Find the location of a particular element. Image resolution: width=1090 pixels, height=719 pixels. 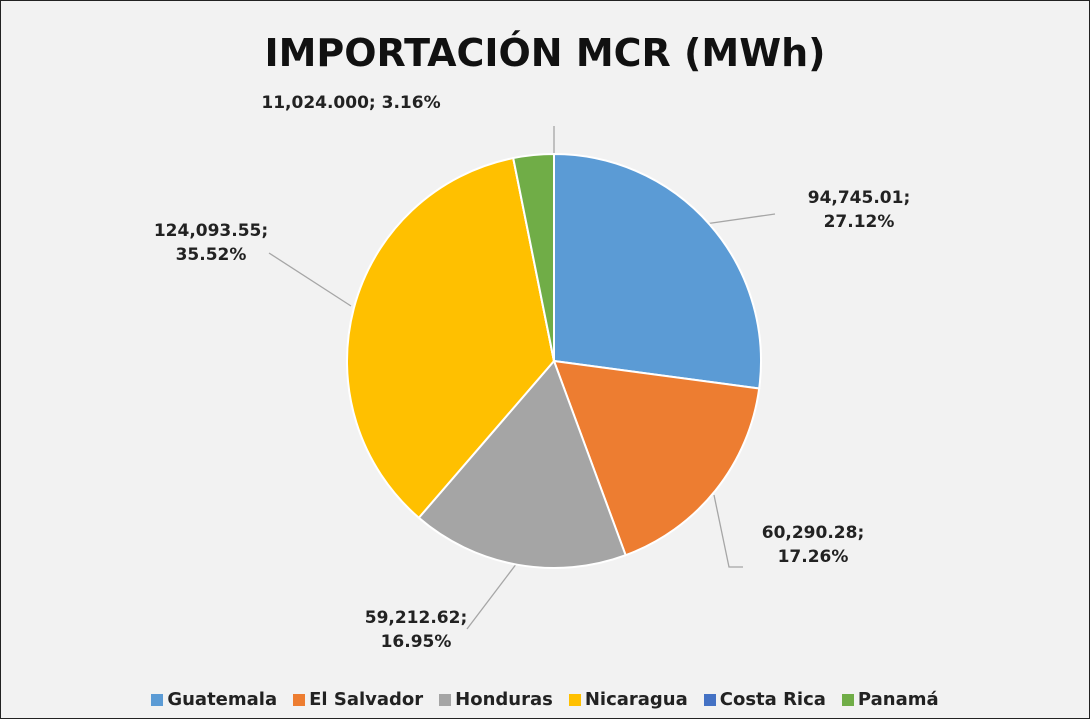

data-label: 59,212.62; 16.95% is located at coordinates (416, 630).